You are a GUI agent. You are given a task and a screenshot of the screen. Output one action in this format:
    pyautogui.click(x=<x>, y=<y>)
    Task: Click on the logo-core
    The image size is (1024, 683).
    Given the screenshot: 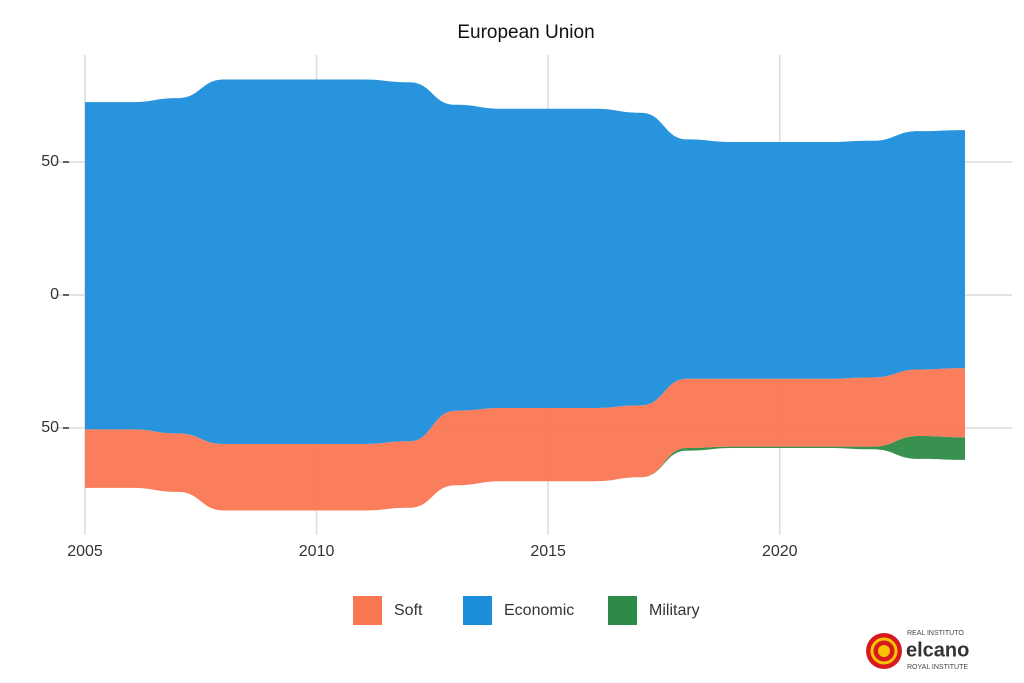 What is the action you would take?
    pyautogui.click(x=884, y=651)
    